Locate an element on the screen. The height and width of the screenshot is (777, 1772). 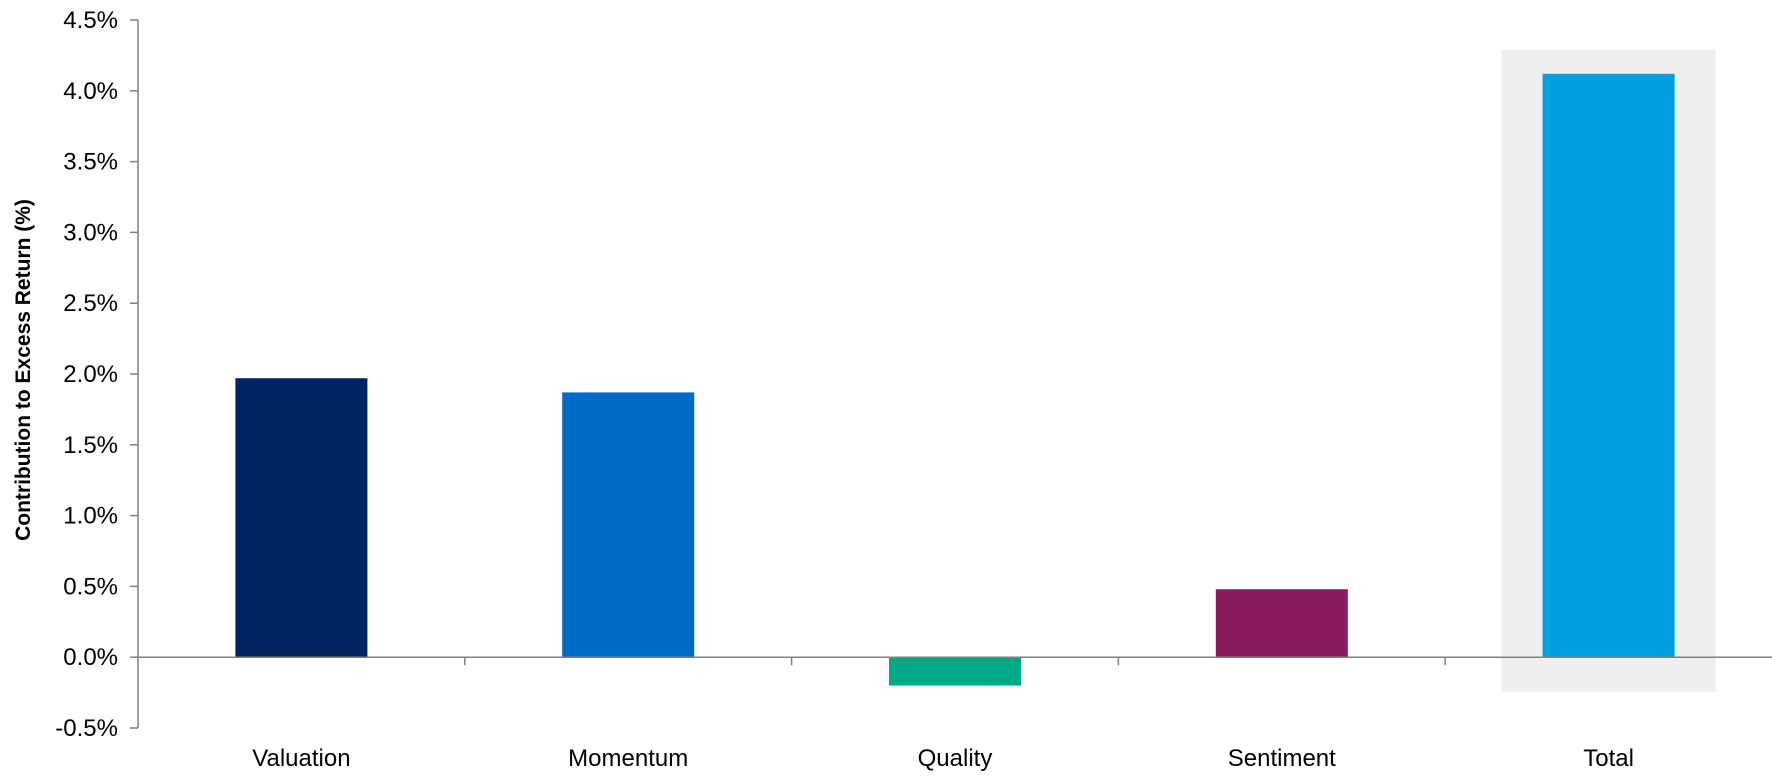
bar-momentum is located at coordinates (628, 525).